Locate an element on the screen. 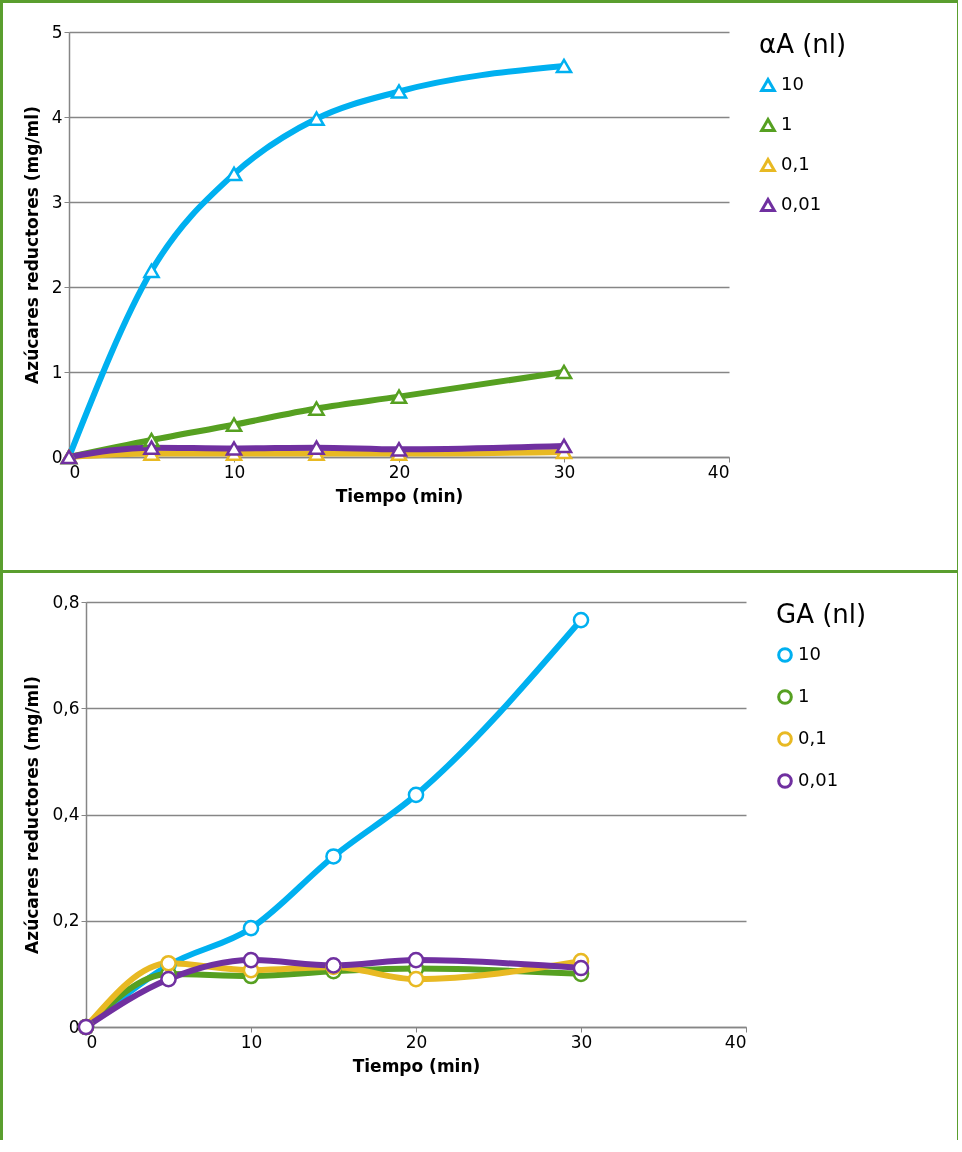  y-tick-label: 2 is located at coordinates (57, 286).